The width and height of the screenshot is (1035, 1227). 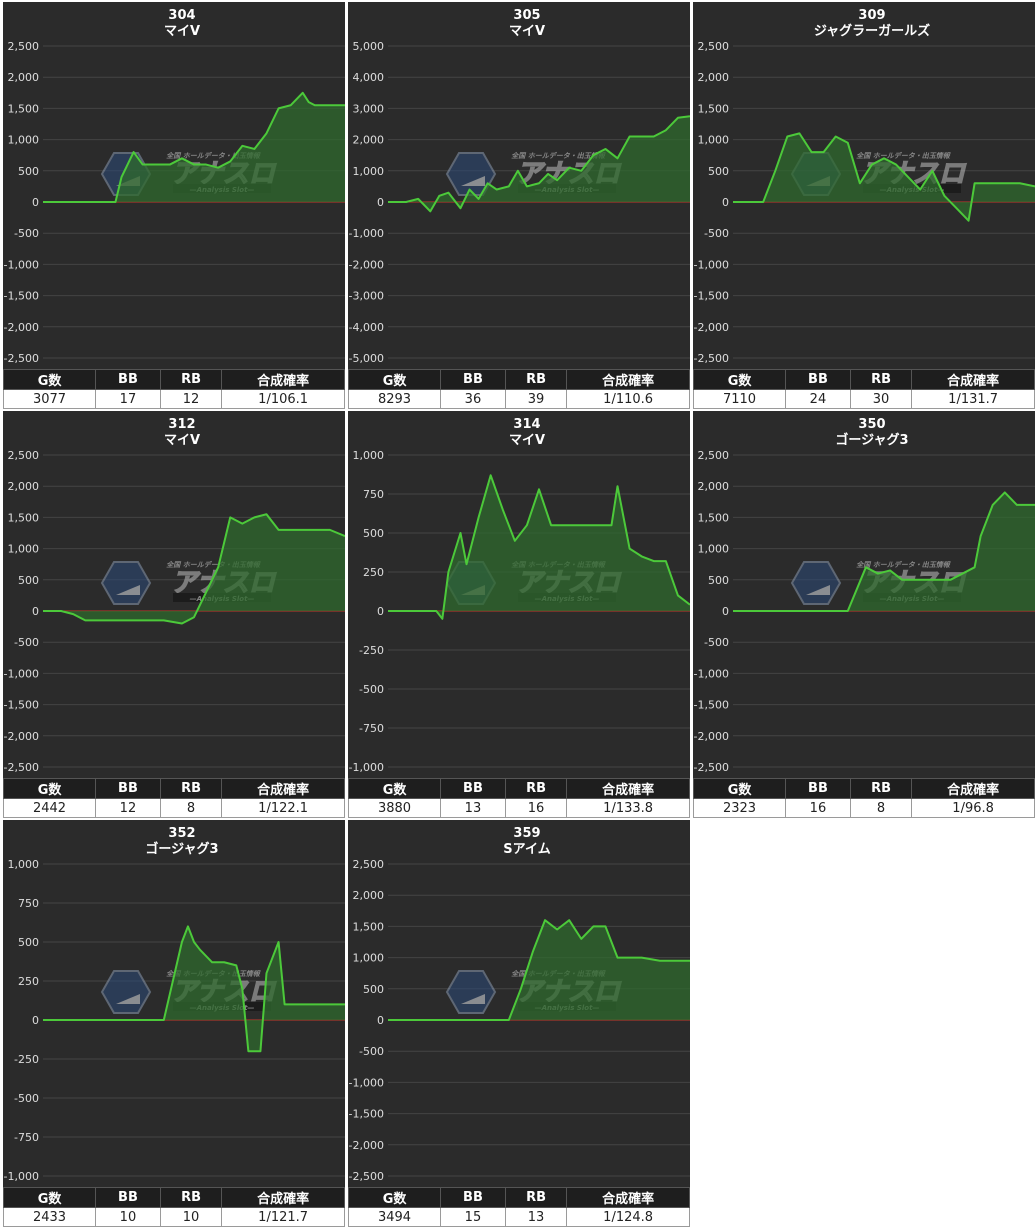 I want to click on stats-value-g: 2433, so click(x=49, y=1217).